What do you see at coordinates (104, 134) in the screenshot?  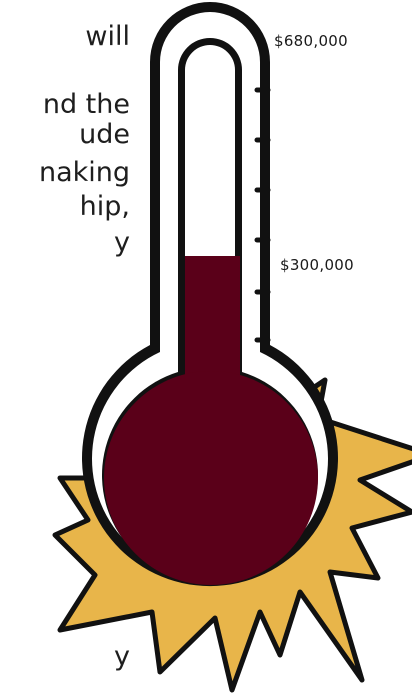 I see `paragraph-line: ude` at bounding box center [104, 134].